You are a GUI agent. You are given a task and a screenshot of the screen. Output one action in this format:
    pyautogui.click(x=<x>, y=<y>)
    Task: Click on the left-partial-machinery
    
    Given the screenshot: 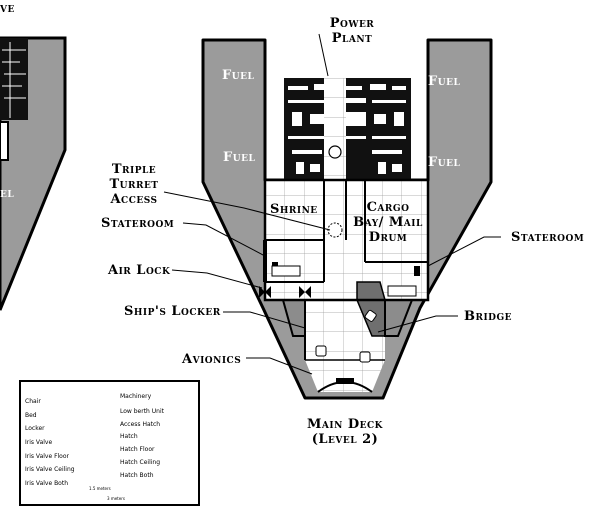 What is the action you would take?
    pyautogui.click(x=14, y=79)
    